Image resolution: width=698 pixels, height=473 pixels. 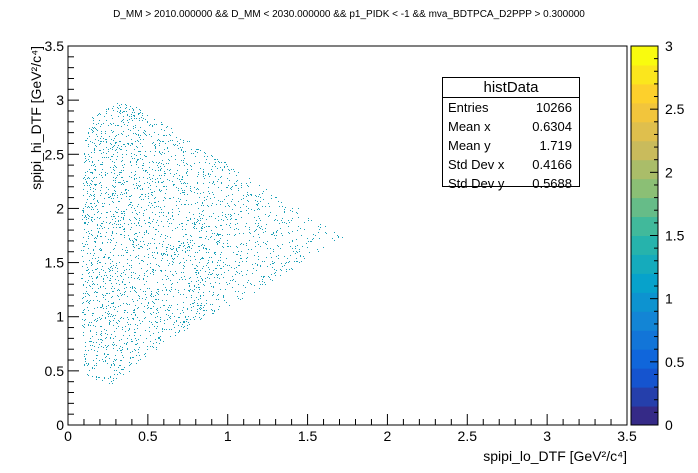 What do you see at coordinates (511, 107) in the screenshot?
I see `stats-row-entries: Entries 10266` at bounding box center [511, 107].